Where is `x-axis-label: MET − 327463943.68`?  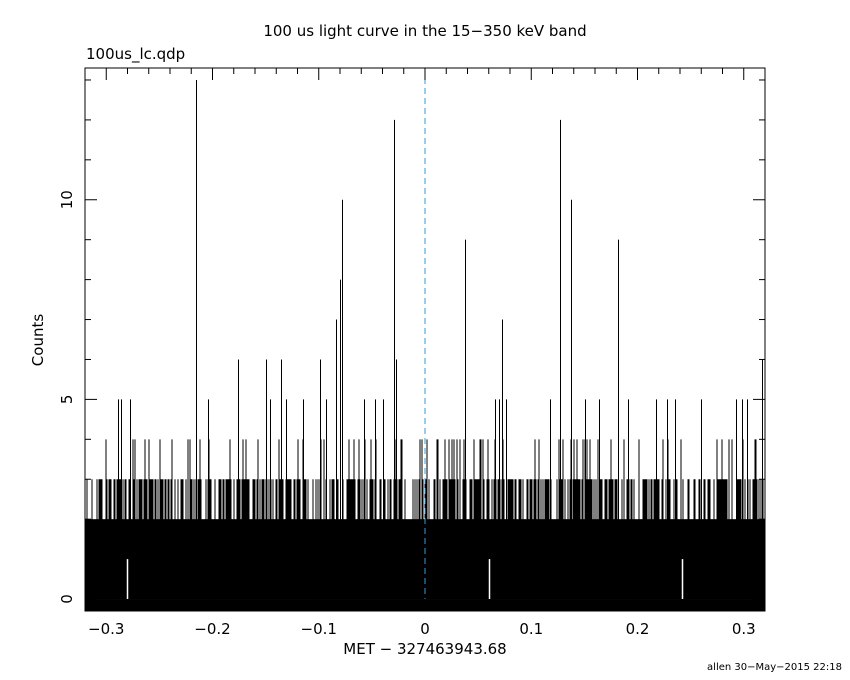 x-axis-label: MET − 327463943.68 is located at coordinates (425, 649).